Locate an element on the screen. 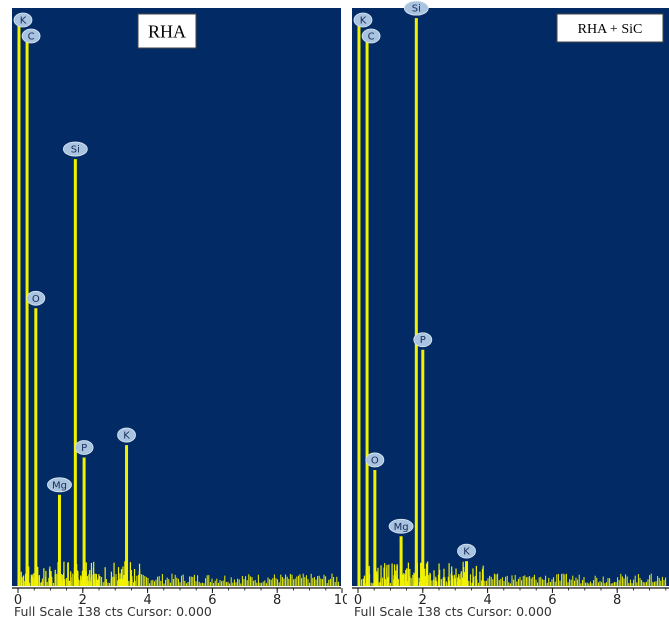 Image resolution: width=669 pixels, height=619 pixels. panel-title: RHA is located at coordinates (167, 31).